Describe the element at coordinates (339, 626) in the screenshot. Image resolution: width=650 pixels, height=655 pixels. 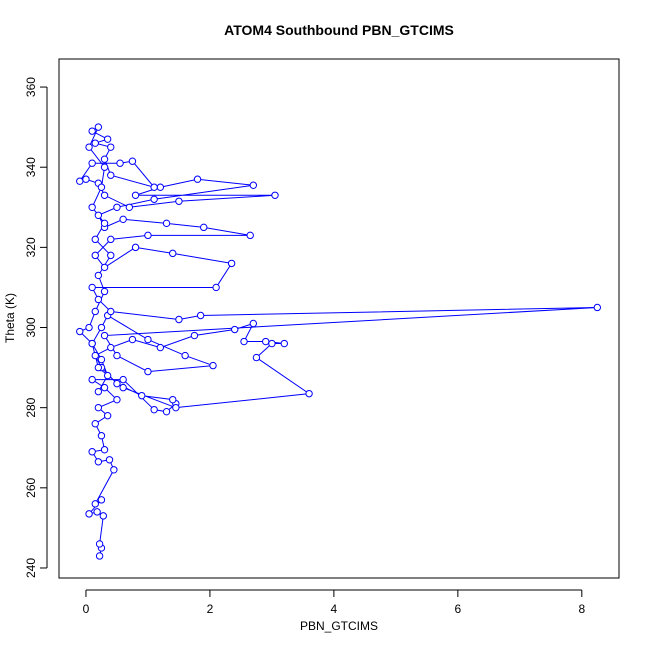
I see `x-axis-label: PBN_GTCIMS` at that location.